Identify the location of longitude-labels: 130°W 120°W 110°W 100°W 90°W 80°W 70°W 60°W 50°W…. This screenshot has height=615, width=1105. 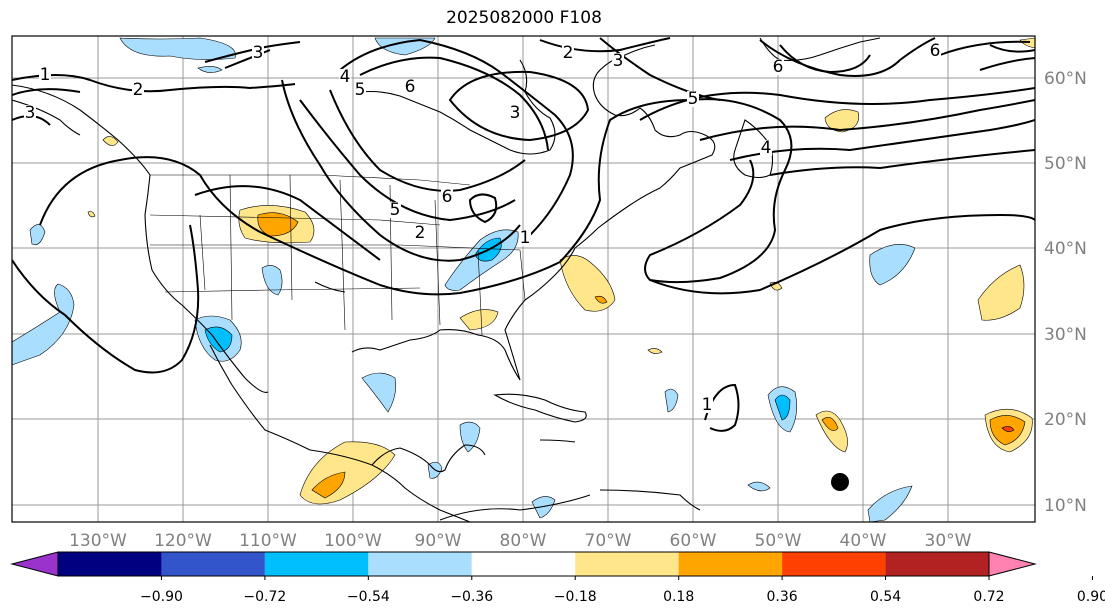
(520, 541).